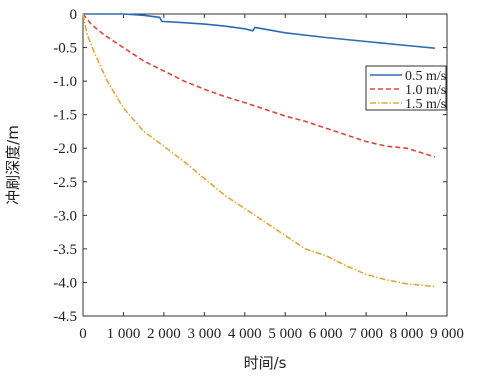 This screenshot has height=376, width=495. What do you see at coordinates (204, 334) in the screenshot?
I see `x-tick-label: 3 000` at bounding box center [204, 334].